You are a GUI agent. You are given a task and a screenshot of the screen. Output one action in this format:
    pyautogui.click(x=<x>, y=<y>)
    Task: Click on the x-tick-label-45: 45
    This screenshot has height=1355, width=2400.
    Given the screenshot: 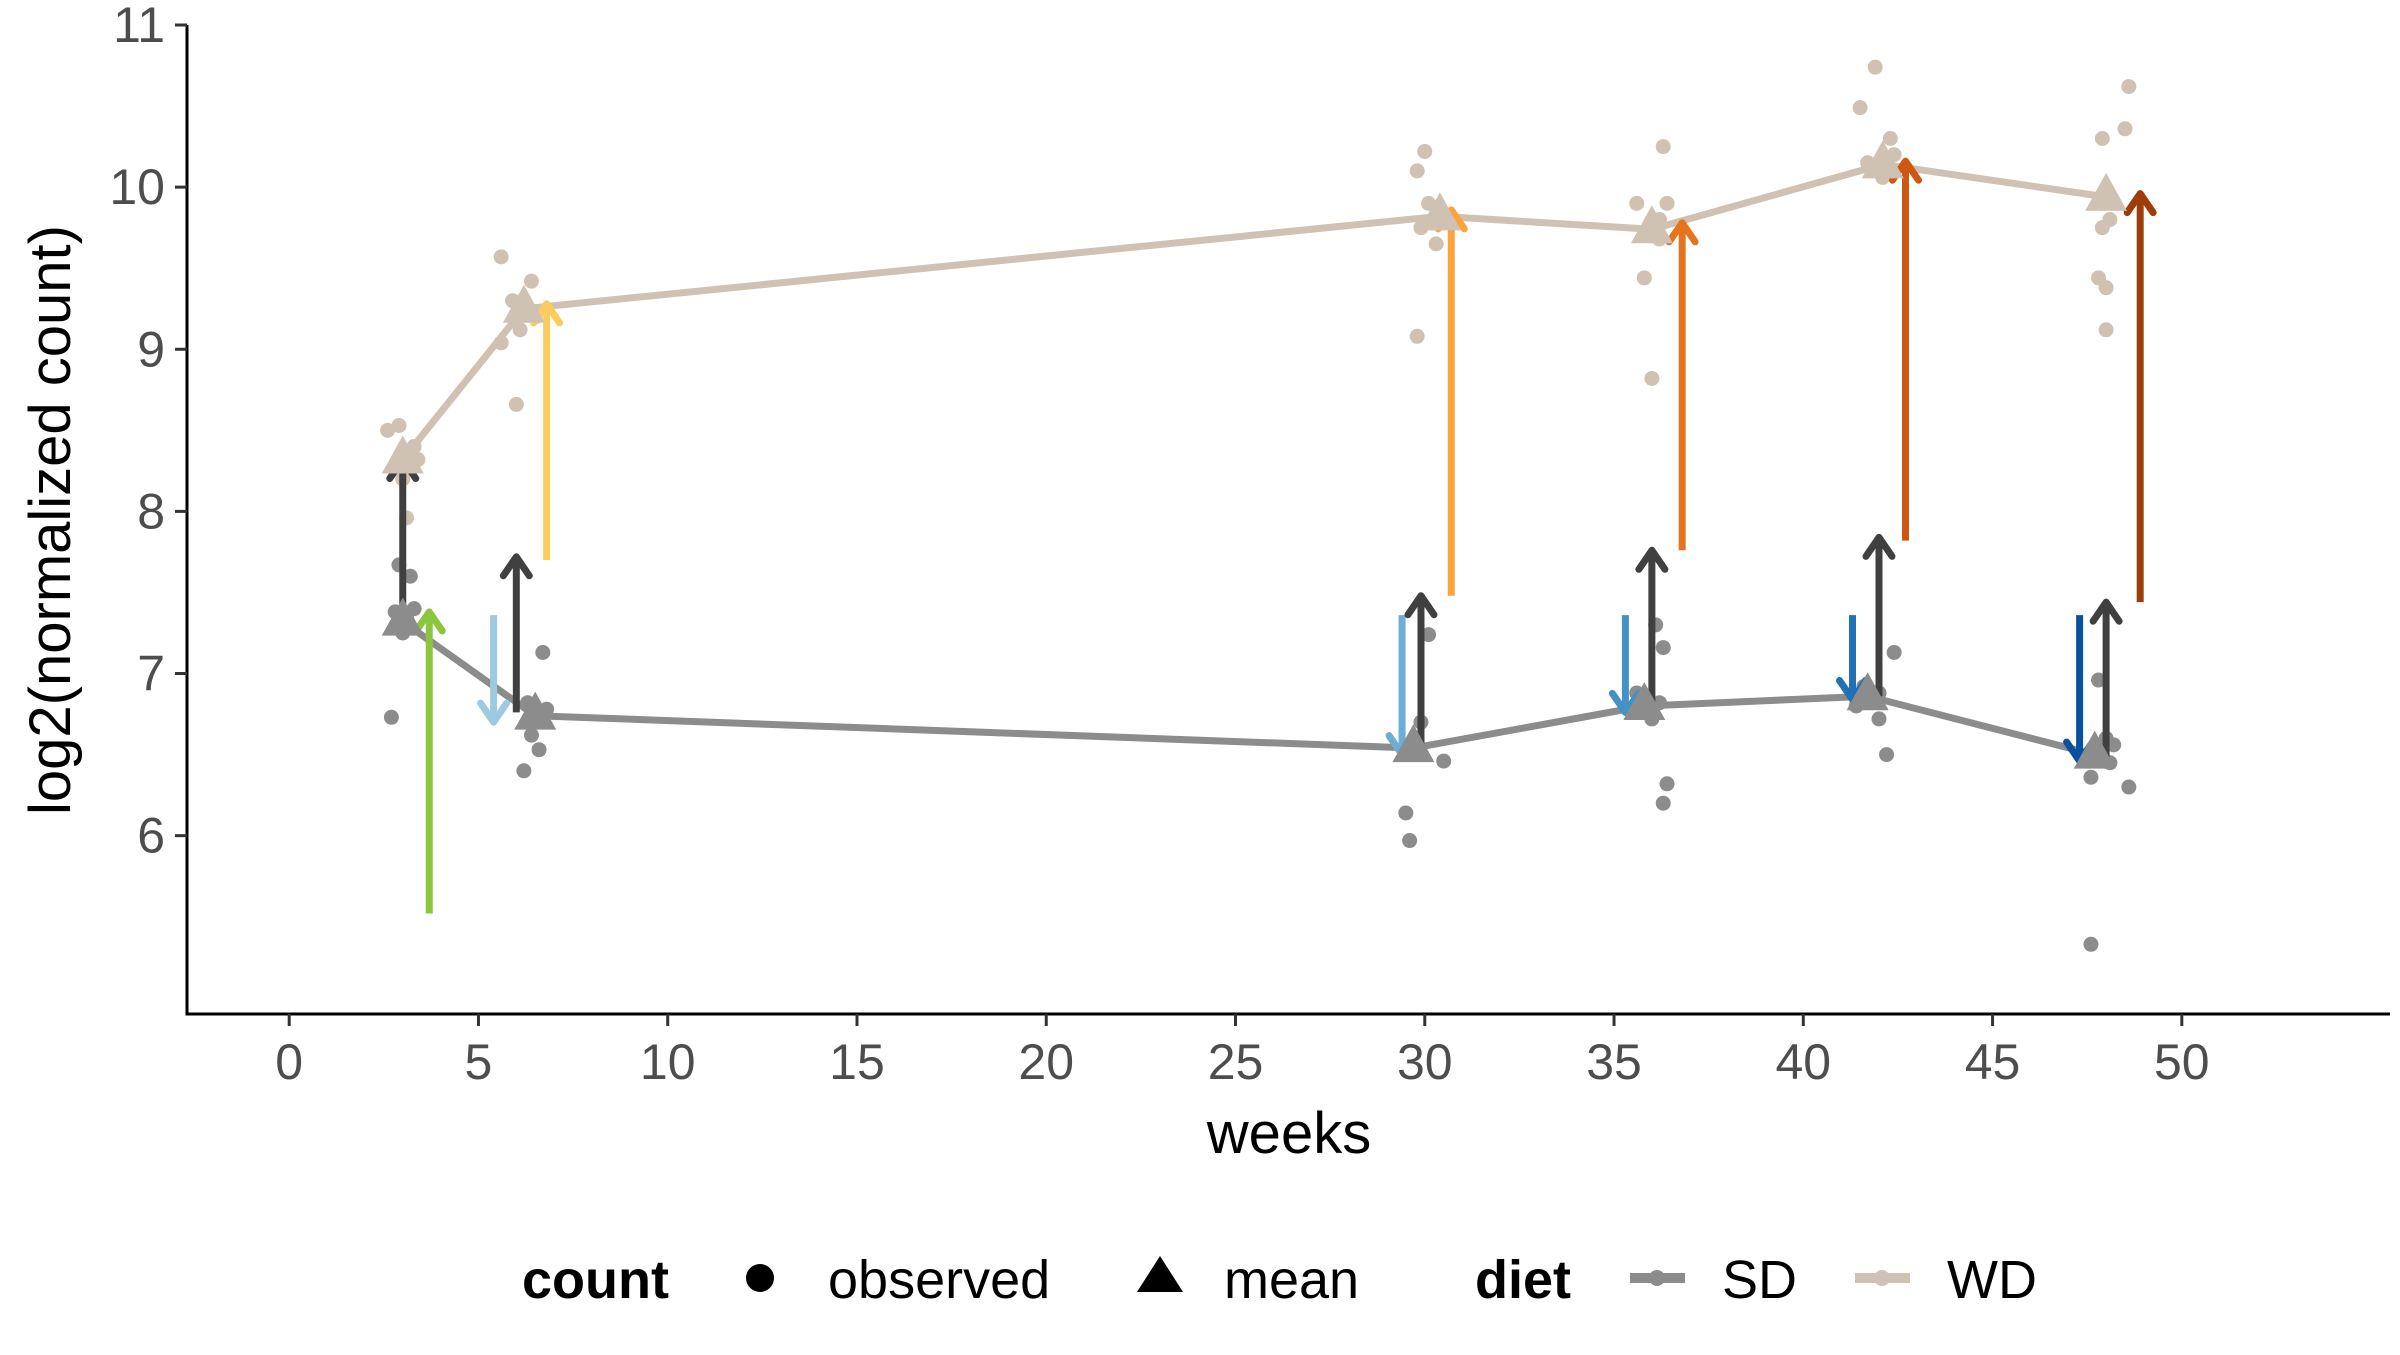 What is the action you would take?
    pyautogui.click(x=1993, y=1062)
    